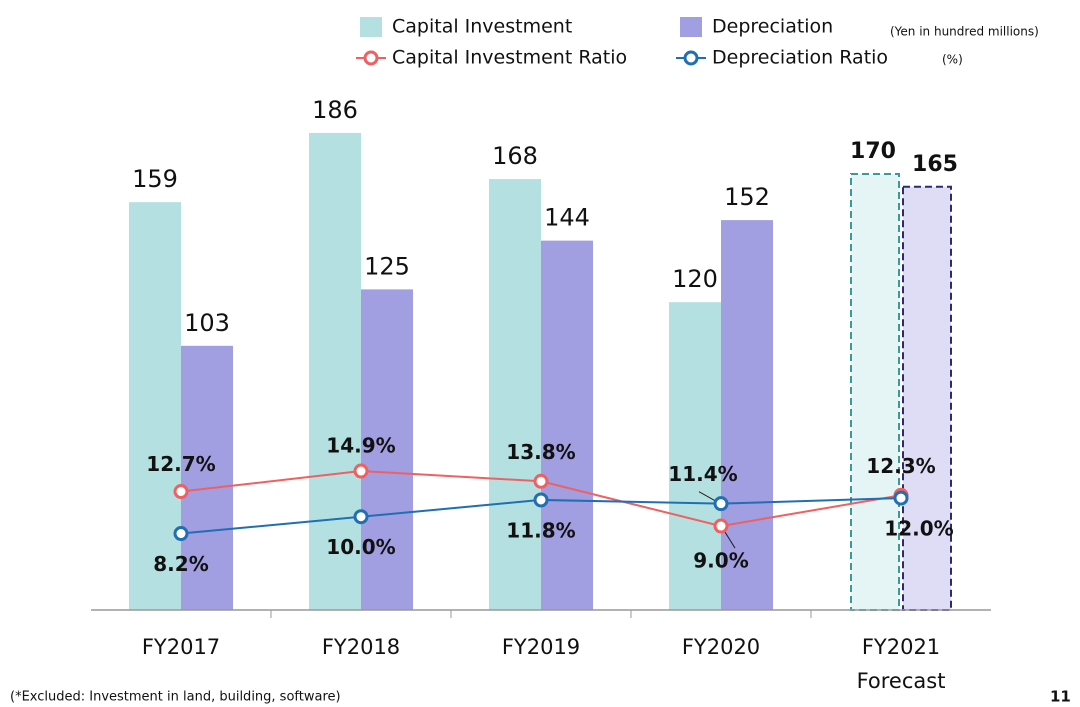 The image size is (1080, 707). Describe the element at coordinates (918, 529) in the screenshot. I see `line-value-label: 12.0%` at that location.